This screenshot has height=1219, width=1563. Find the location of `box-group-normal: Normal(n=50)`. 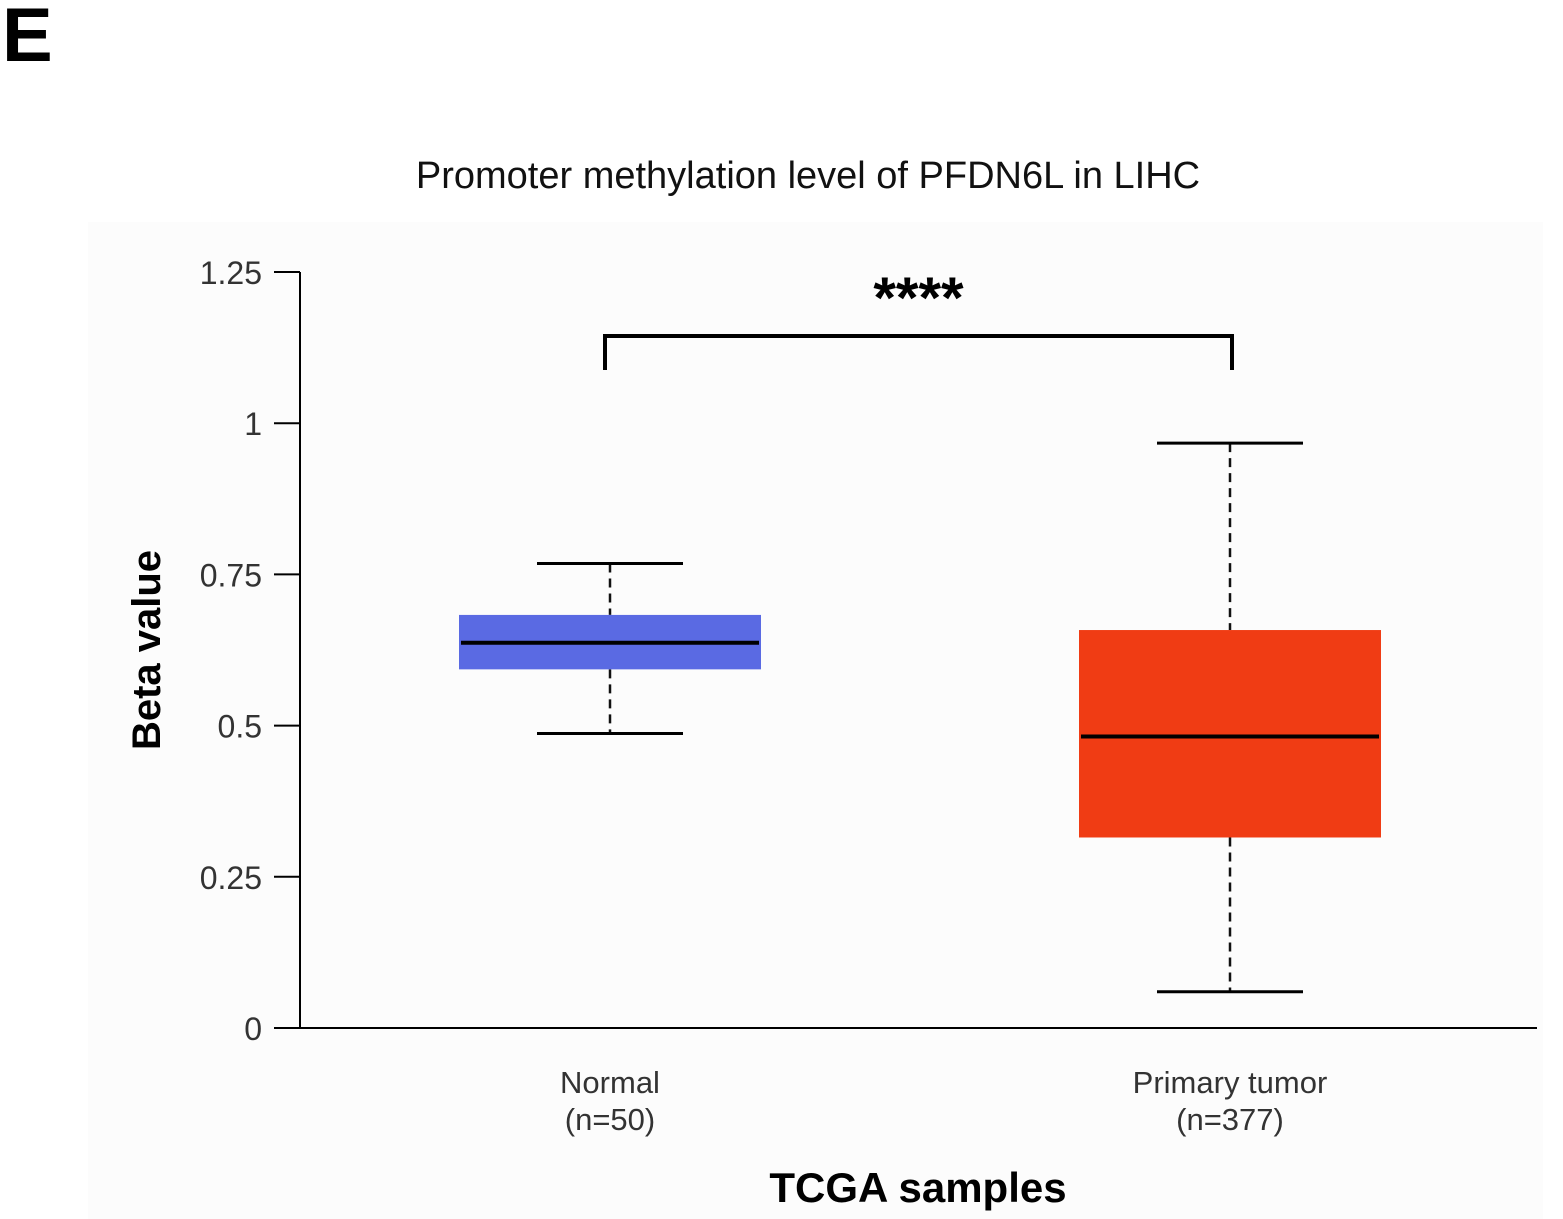

box-group-normal: Normal(n=50) is located at coordinates (610, 849).